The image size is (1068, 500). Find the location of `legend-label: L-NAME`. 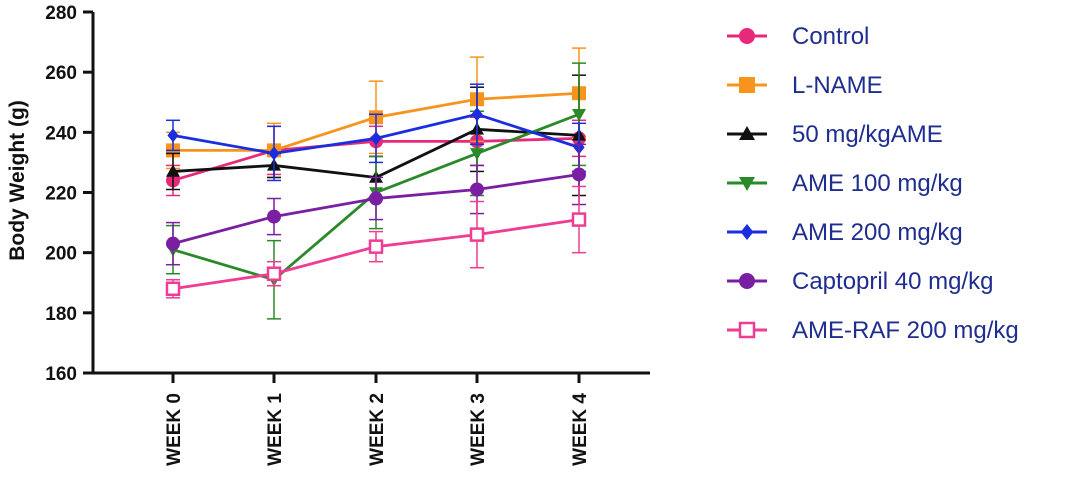

legend-label: L-NAME is located at coordinates (837, 85).